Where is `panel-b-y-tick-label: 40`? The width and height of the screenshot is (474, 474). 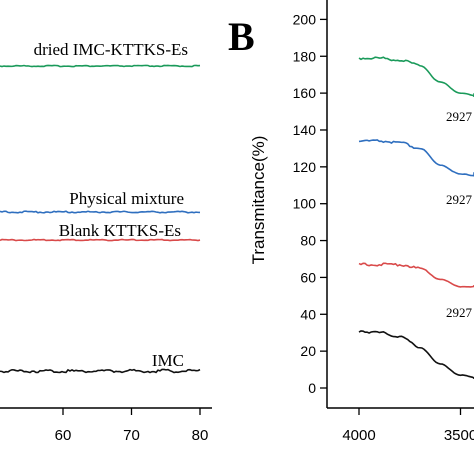
panel-b-y-tick-label: 40 is located at coordinates (308, 314).